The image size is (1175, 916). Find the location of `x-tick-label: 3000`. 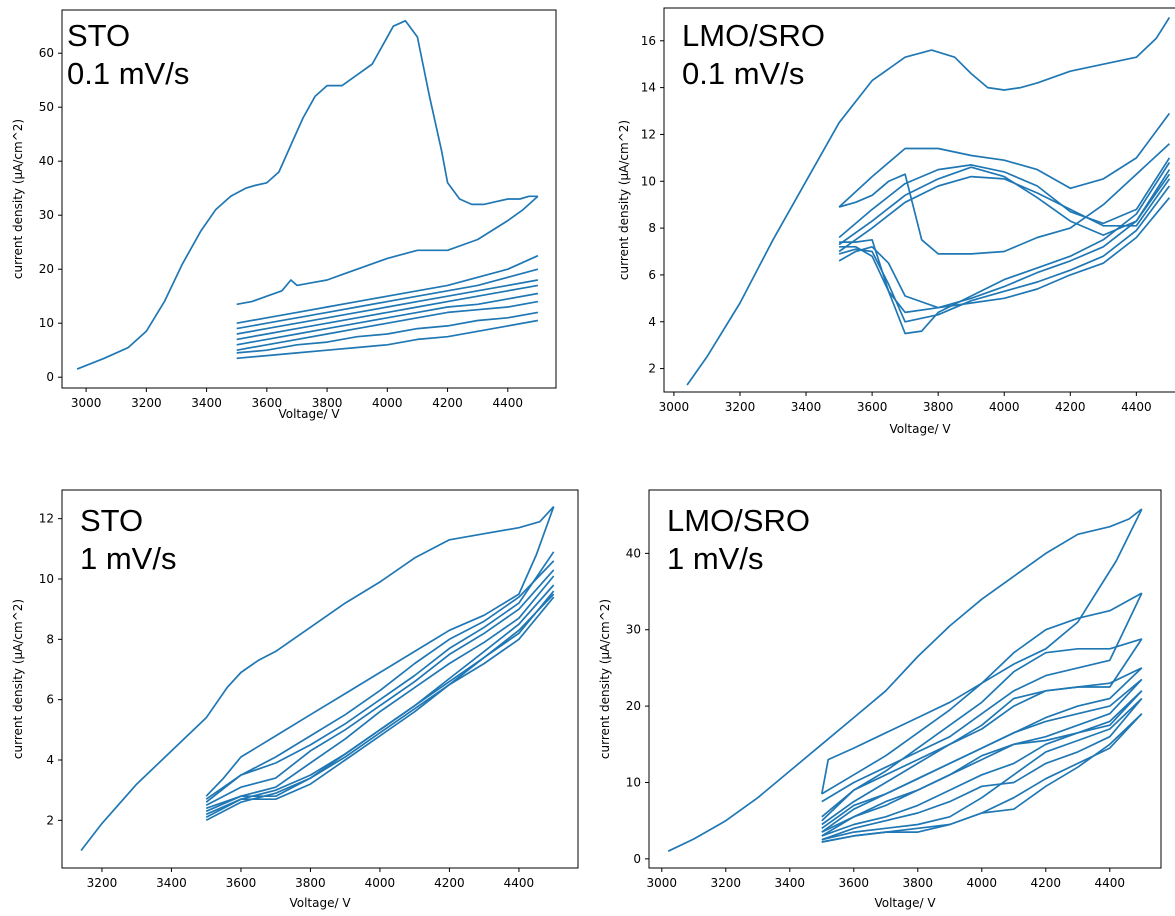

x-tick-label: 3000 is located at coordinates (86, 403).